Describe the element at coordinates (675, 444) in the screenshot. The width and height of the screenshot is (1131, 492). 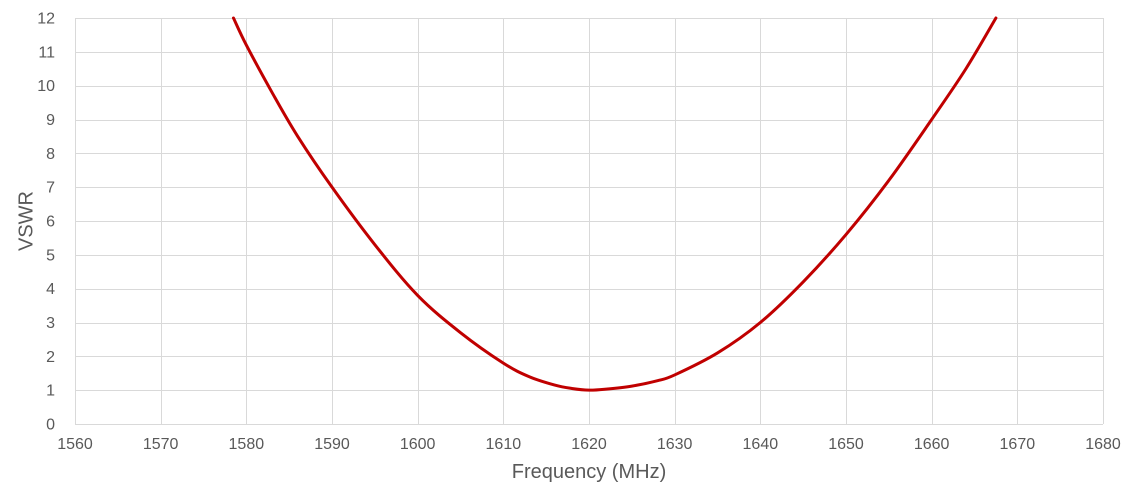
I see `x-tick-label: 1630` at that location.